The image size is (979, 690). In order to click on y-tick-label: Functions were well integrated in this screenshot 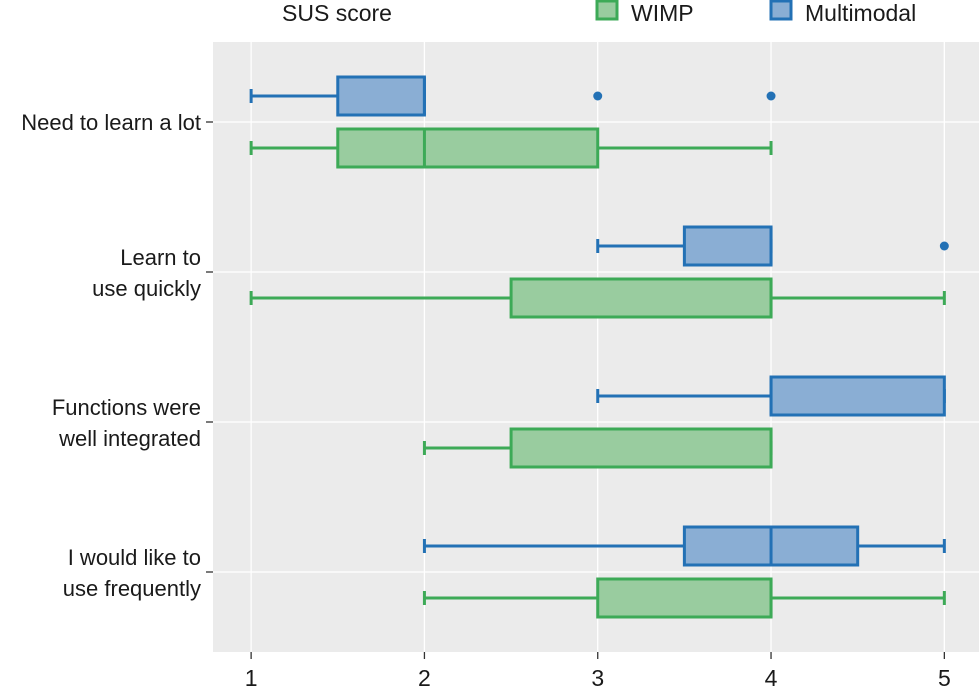, I will do `click(126, 423)`.